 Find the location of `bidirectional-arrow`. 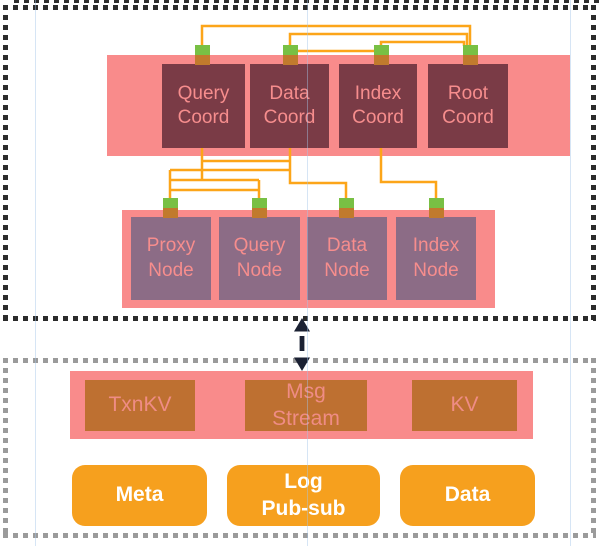

bidirectional-arrow is located at coordinates (302, 344).